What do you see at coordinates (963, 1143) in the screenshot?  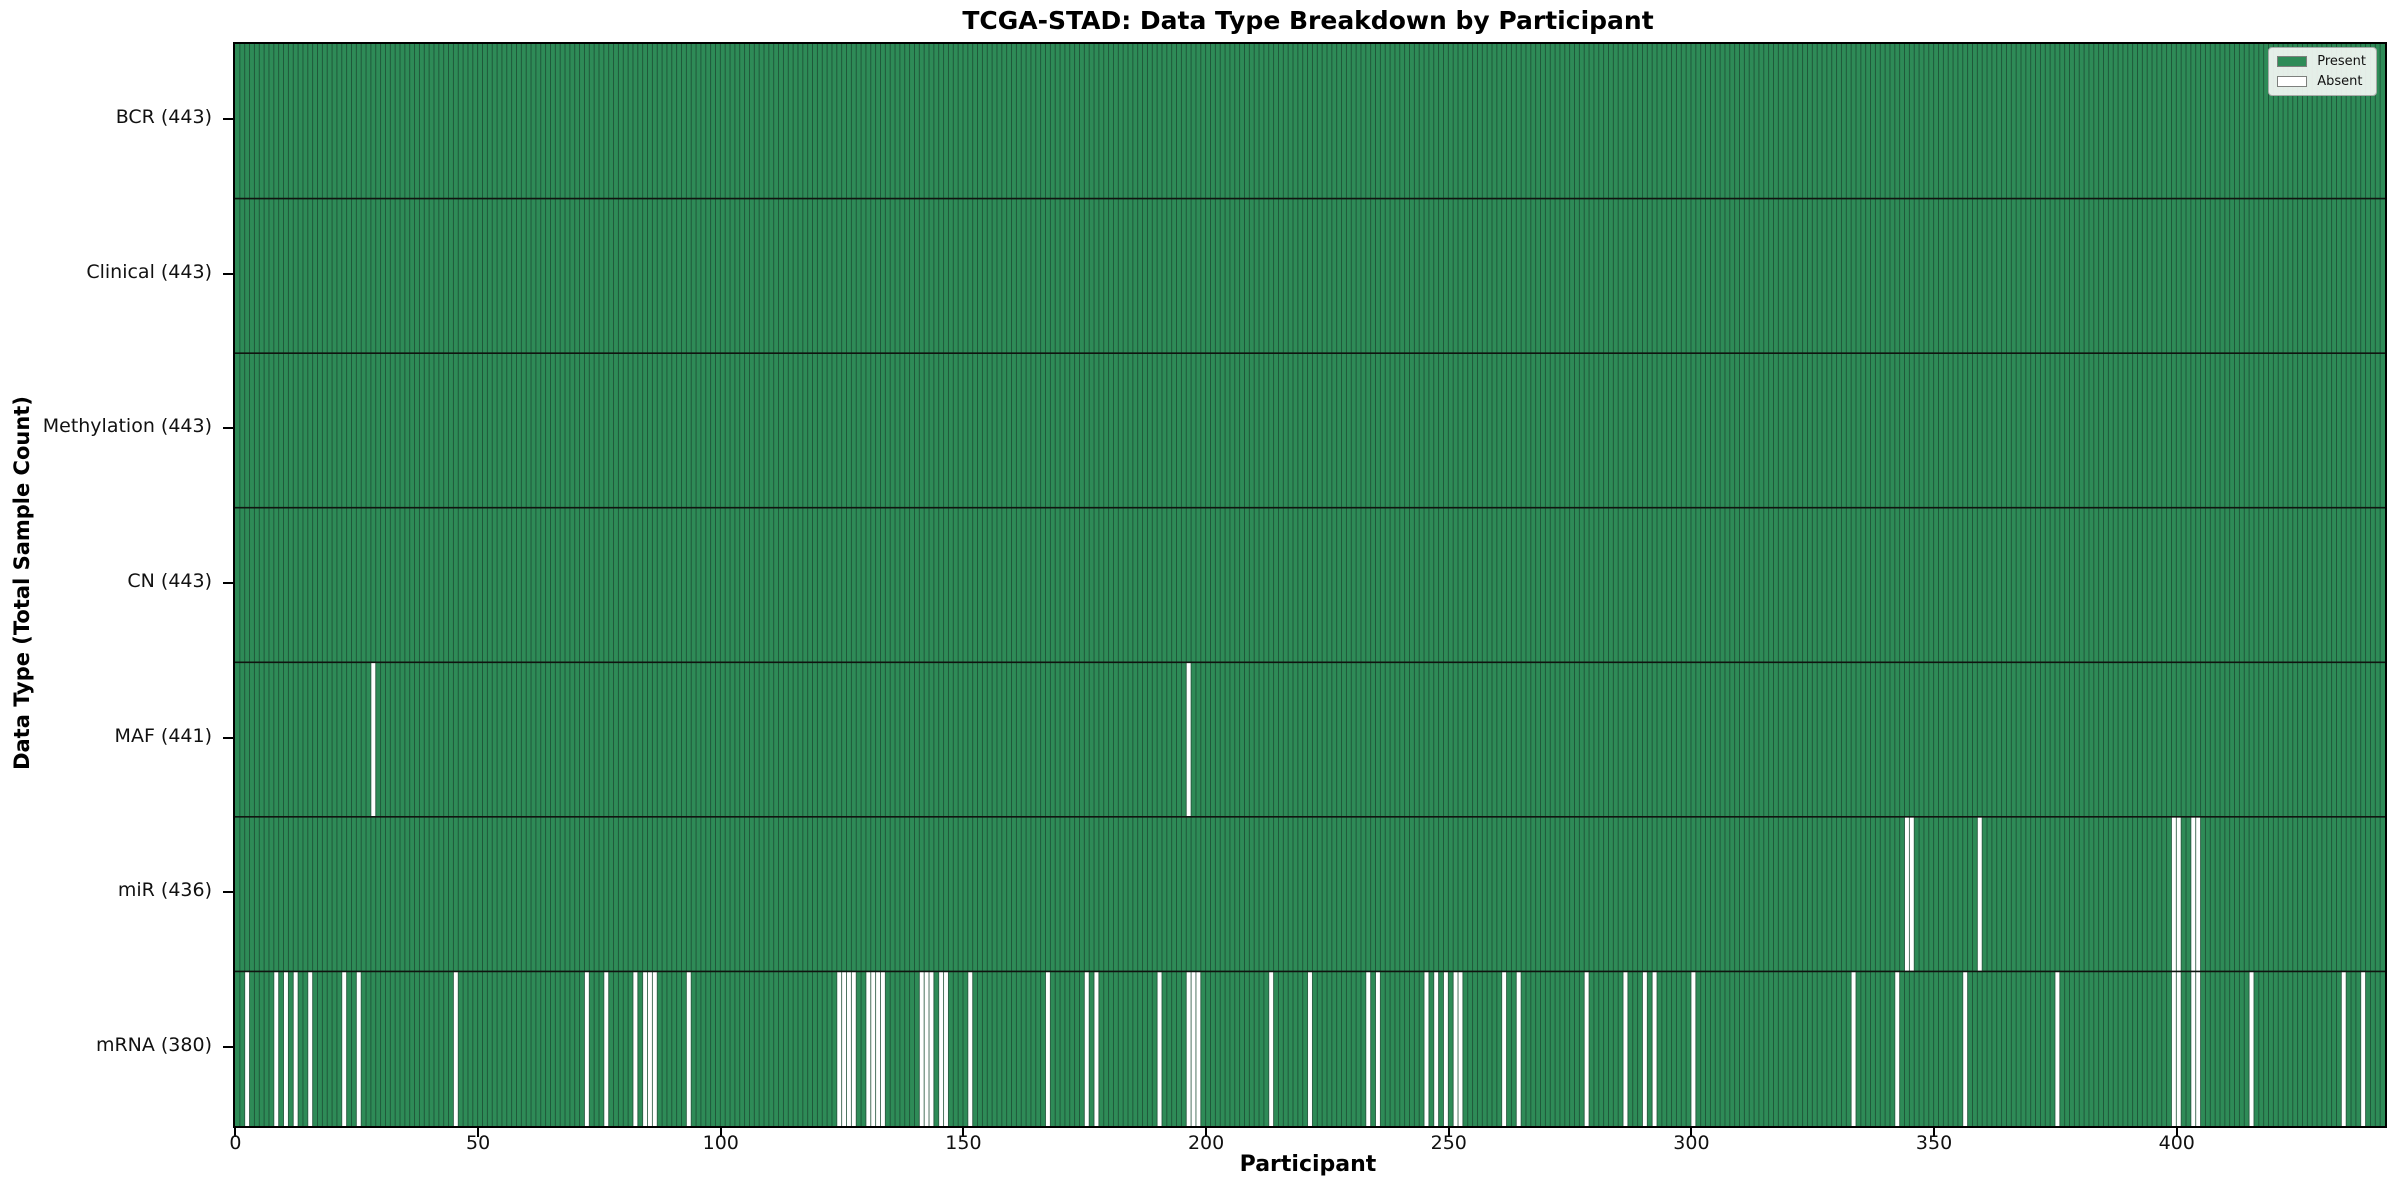 I see `xtick-label-150: 150` at bounding box center [963, 1143].